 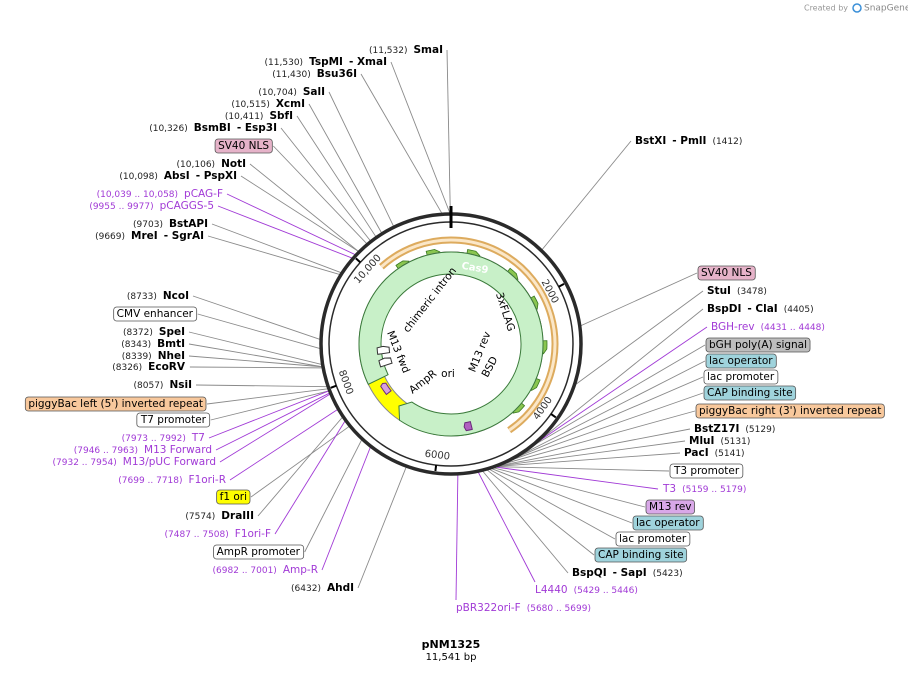 What do you see at coordinates (158, 296) in the screenshot?
I see `enzyme-annotation: (8733) NcoI` at bounding box center [158, 296].